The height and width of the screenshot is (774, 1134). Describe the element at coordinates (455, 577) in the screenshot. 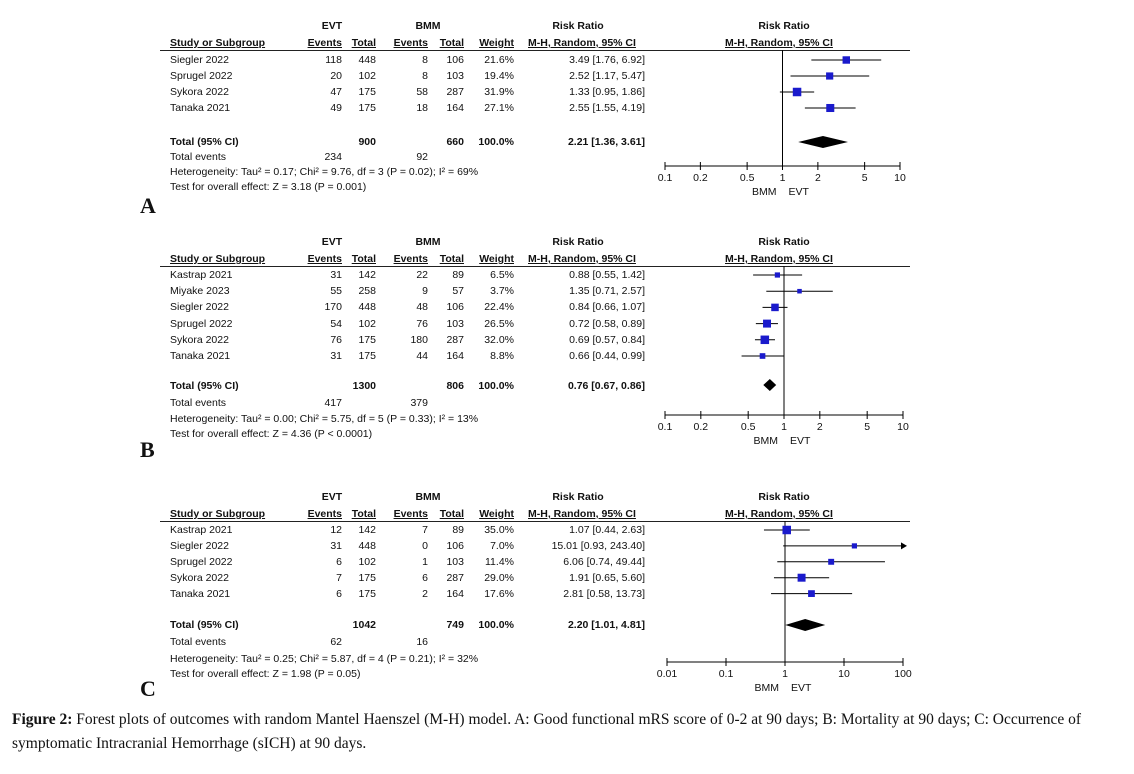

I see `row-t2: 287` at that location.